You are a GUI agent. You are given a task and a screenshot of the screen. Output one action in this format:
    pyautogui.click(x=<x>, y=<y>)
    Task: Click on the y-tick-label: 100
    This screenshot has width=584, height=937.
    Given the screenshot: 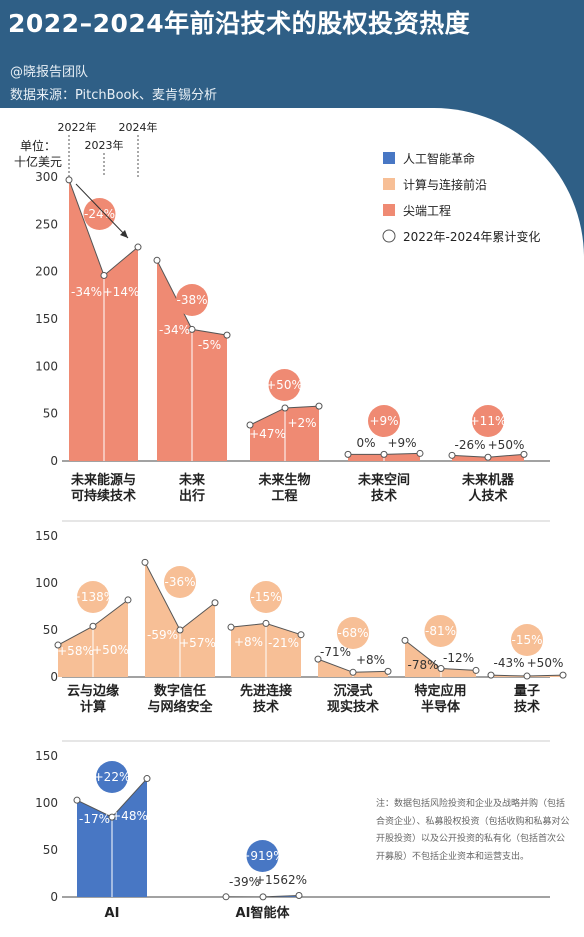 What is the action you would take?
    pyautogui.click(x=46, y=583)
    